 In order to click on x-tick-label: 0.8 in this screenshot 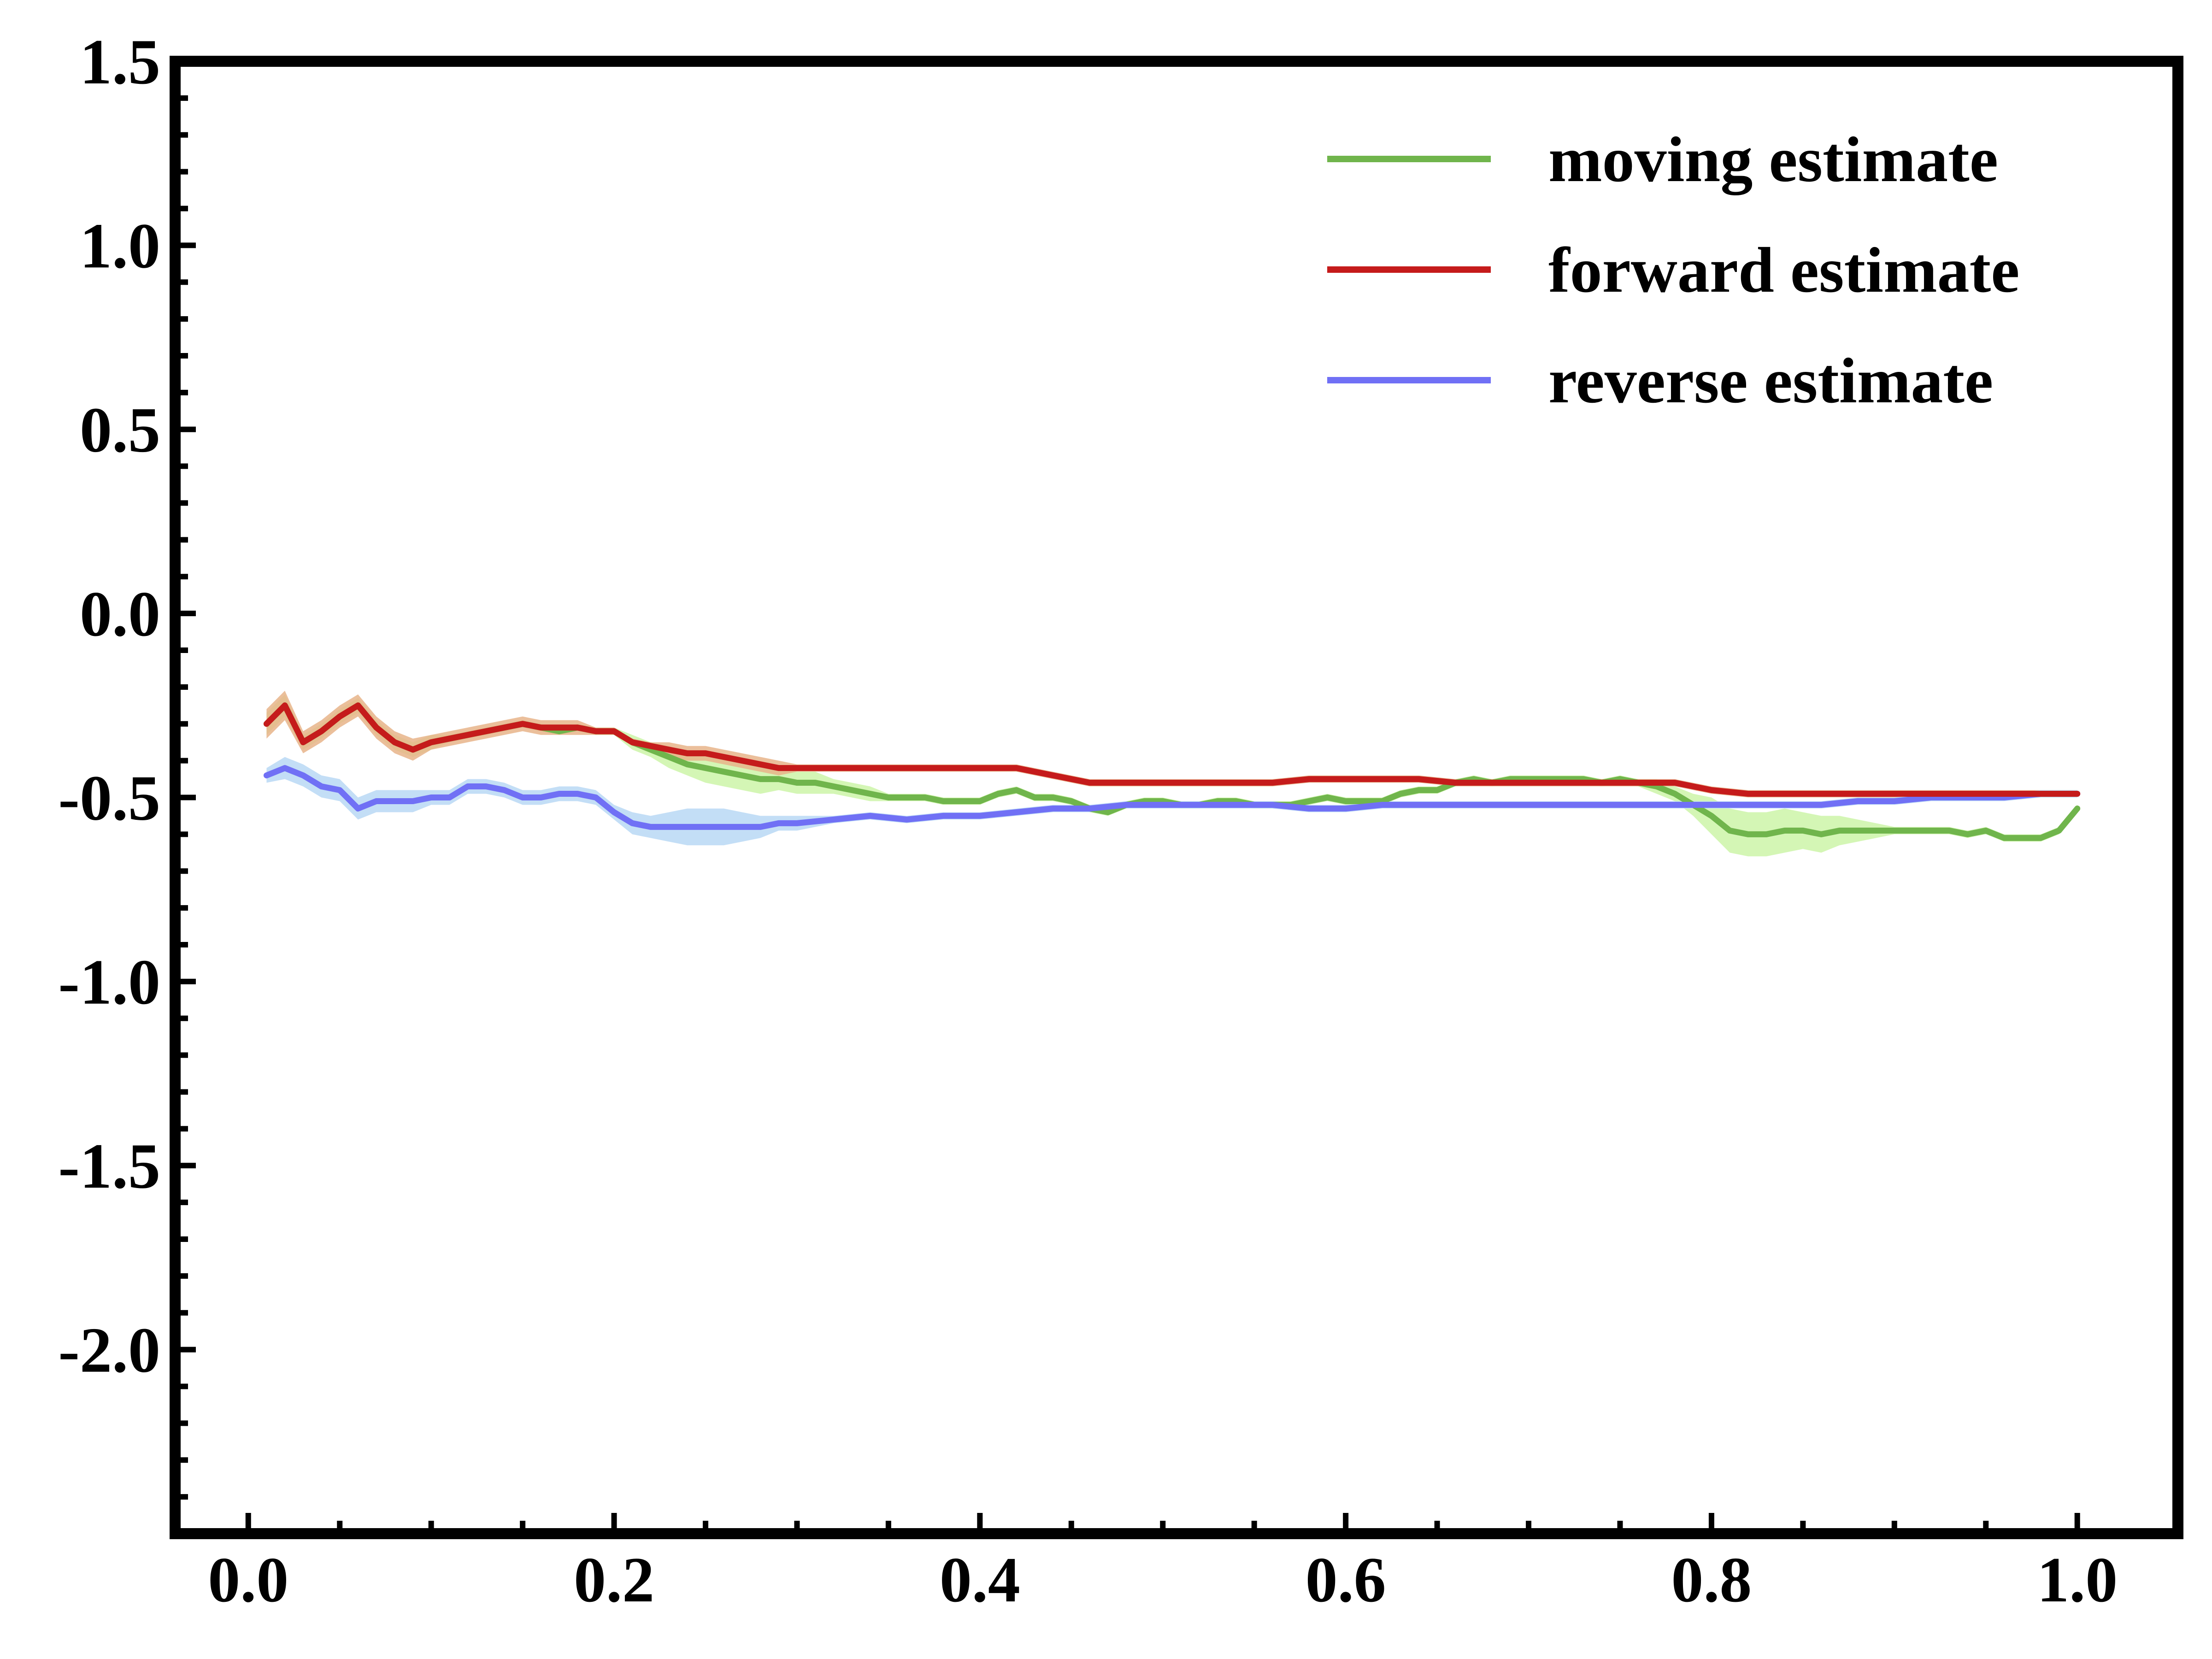, I will do `click(1711, 1580)`.